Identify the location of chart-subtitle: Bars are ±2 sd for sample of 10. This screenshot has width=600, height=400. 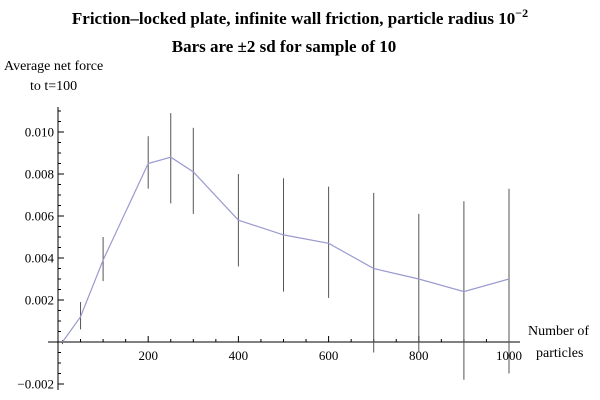
(284, 46).